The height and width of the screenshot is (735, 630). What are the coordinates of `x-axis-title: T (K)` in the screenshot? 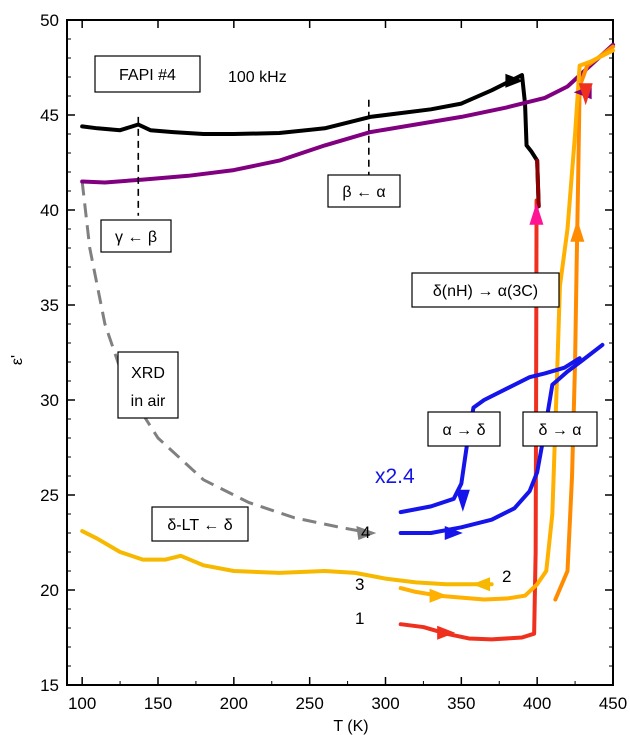 It's located at (350, 726).